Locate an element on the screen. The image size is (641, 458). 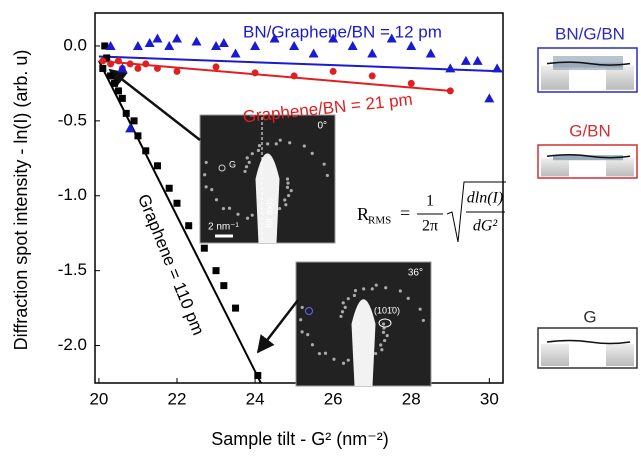
y-tick-label: -0.5 is located at coordinates (72, 119).